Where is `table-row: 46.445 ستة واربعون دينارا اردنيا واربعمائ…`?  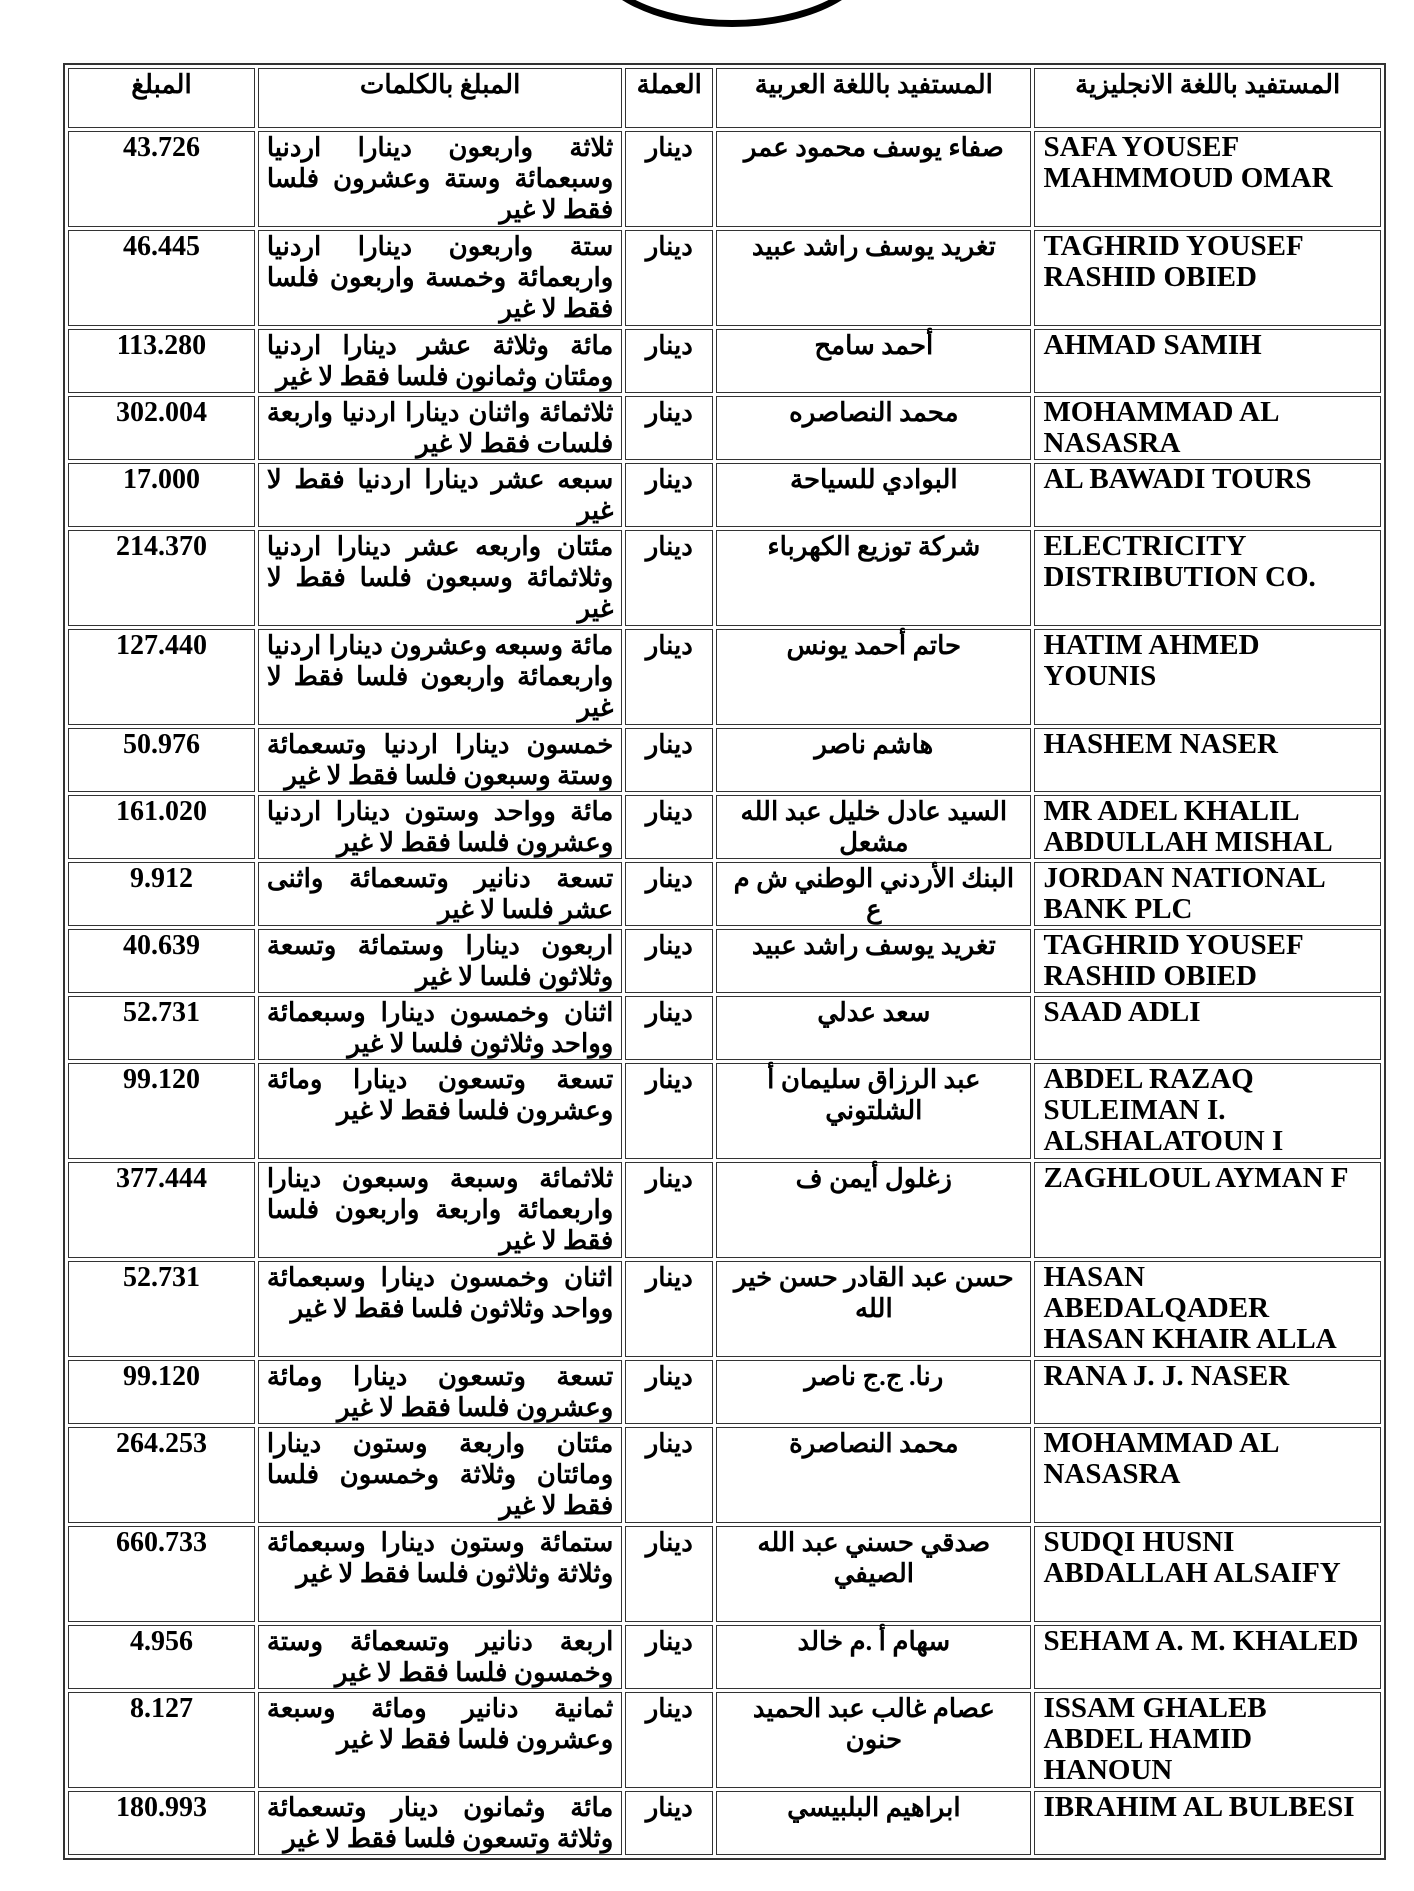 table-row: 46.445 ستة واربعون دينارا اردنيا واربعمائ… is located at coordinates (724, 278).